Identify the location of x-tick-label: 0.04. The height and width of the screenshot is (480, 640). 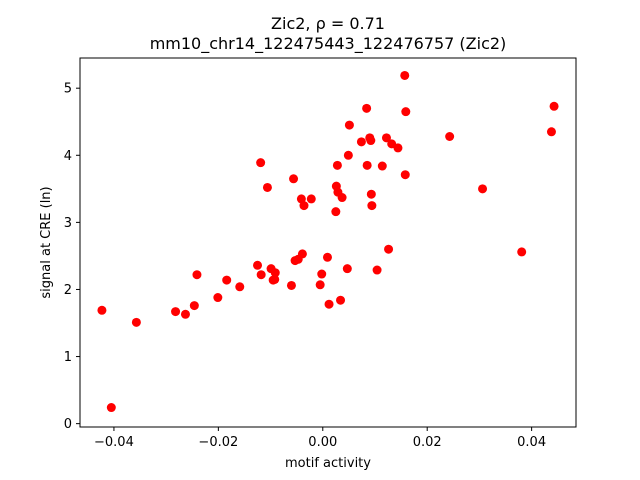
(531, 442).